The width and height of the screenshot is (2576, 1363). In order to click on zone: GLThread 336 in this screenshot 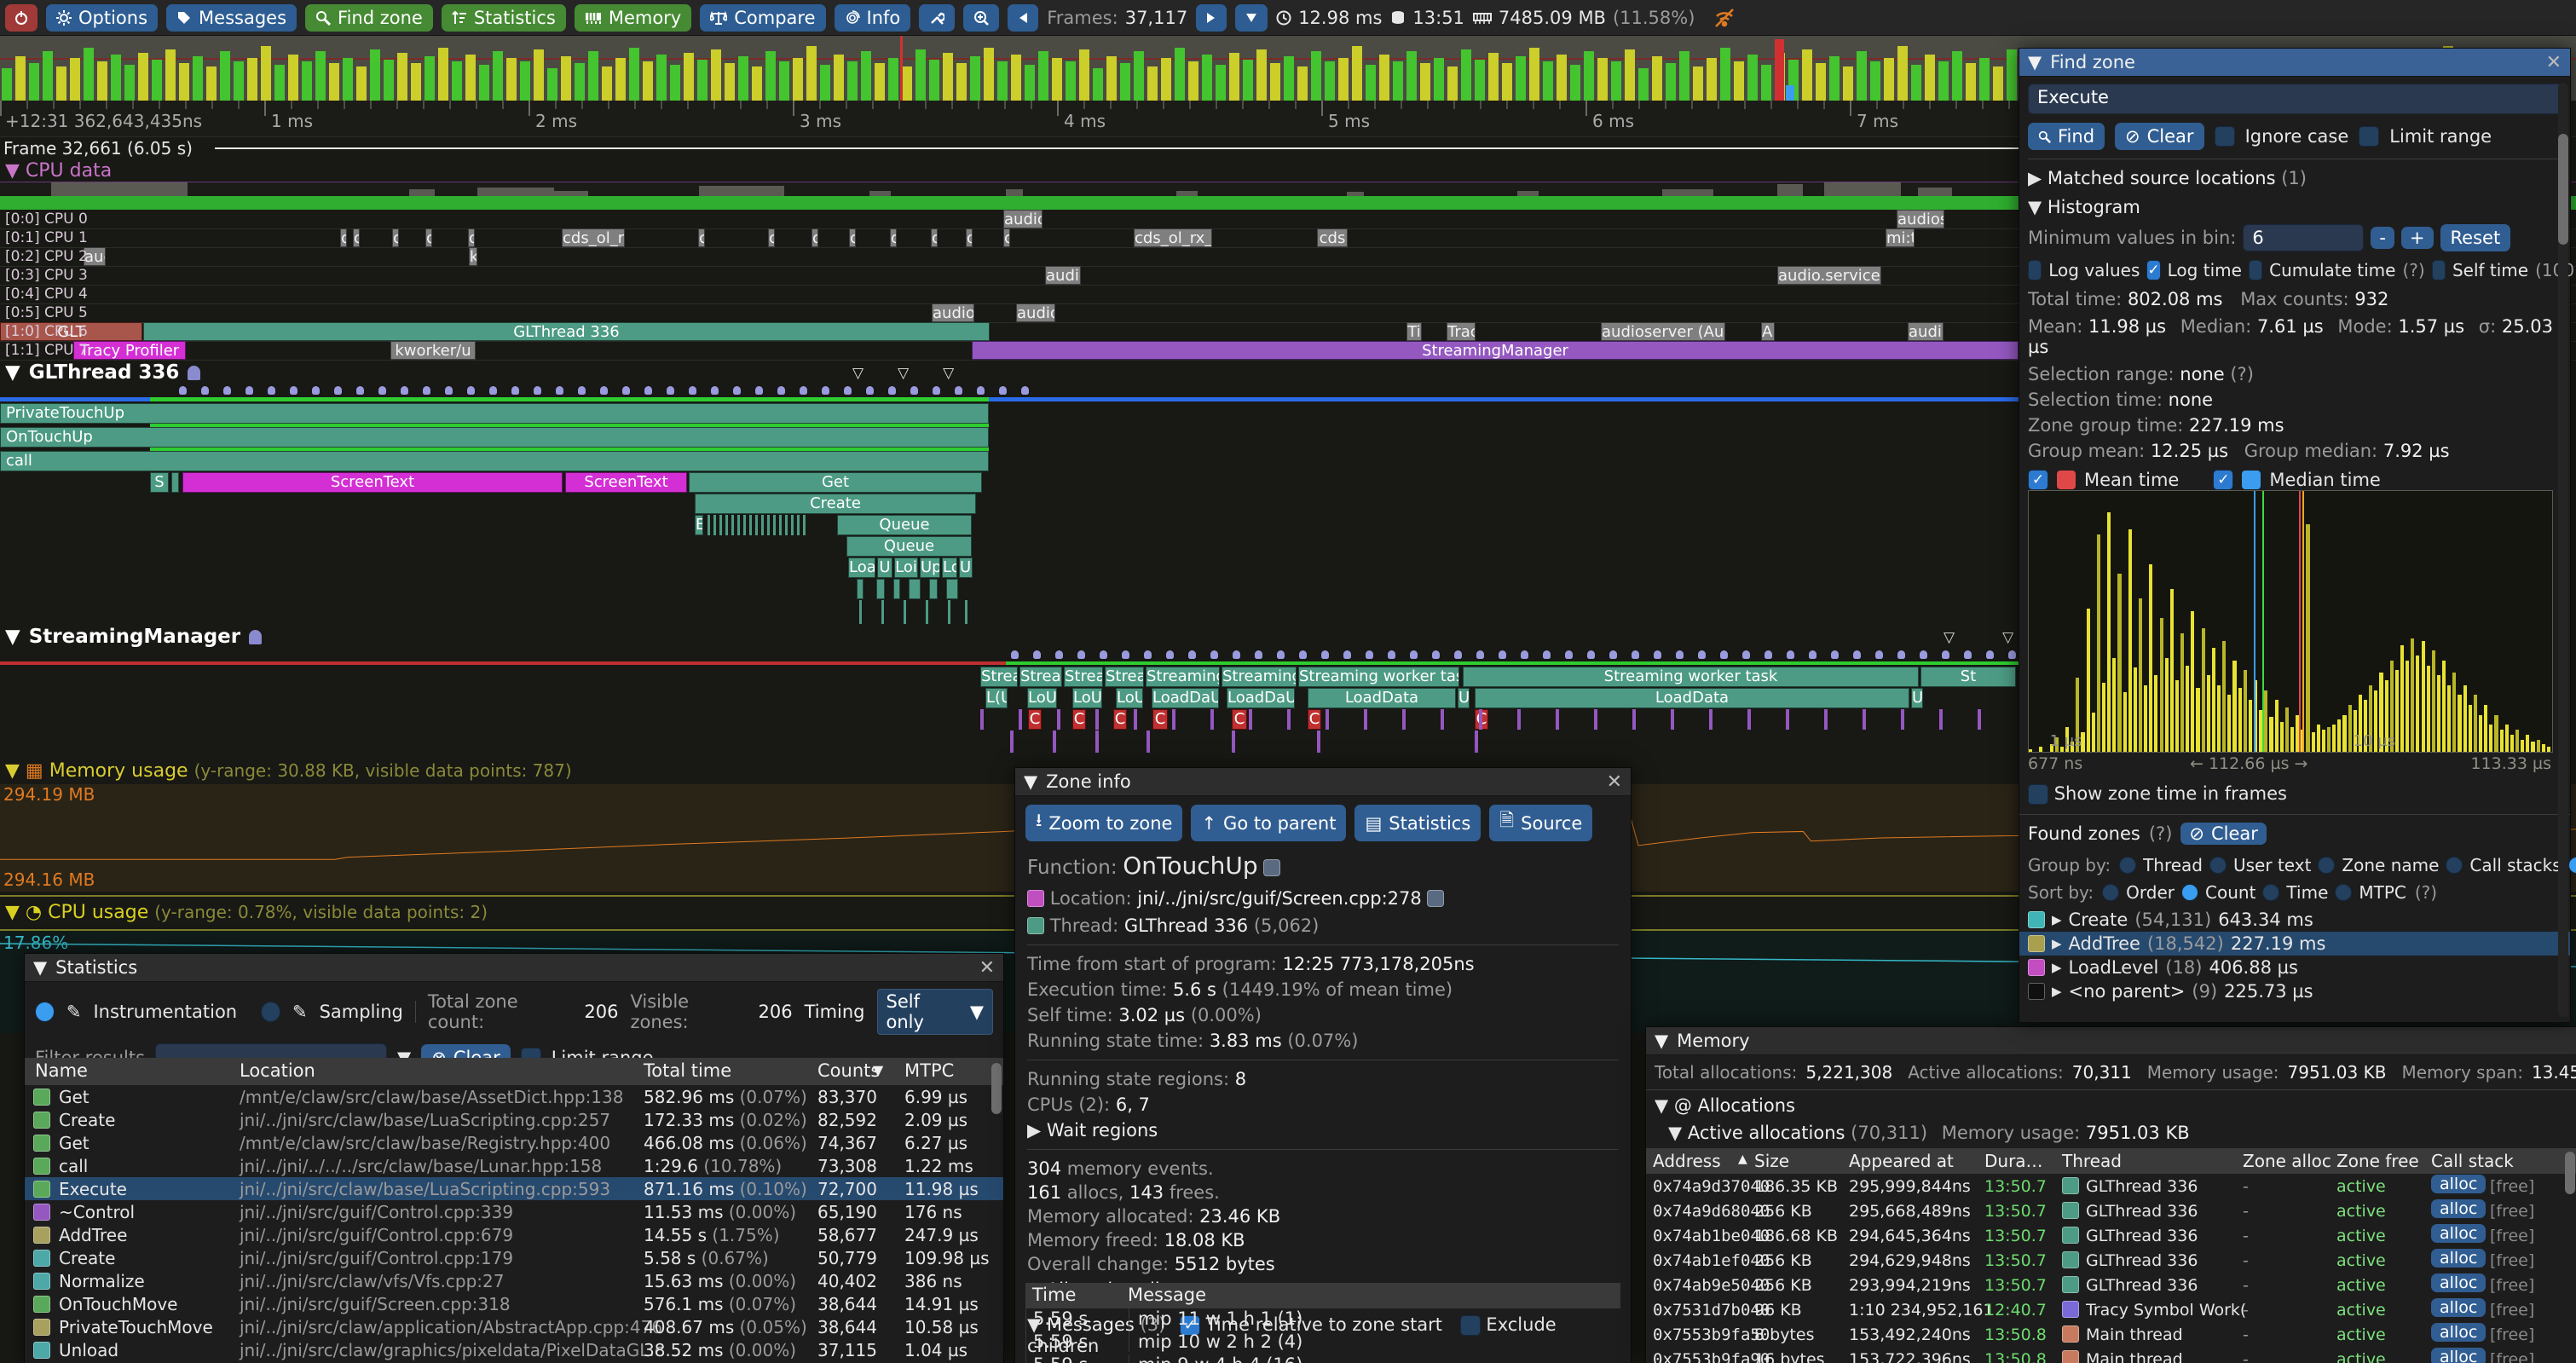, I will do `click(566, 331)`.